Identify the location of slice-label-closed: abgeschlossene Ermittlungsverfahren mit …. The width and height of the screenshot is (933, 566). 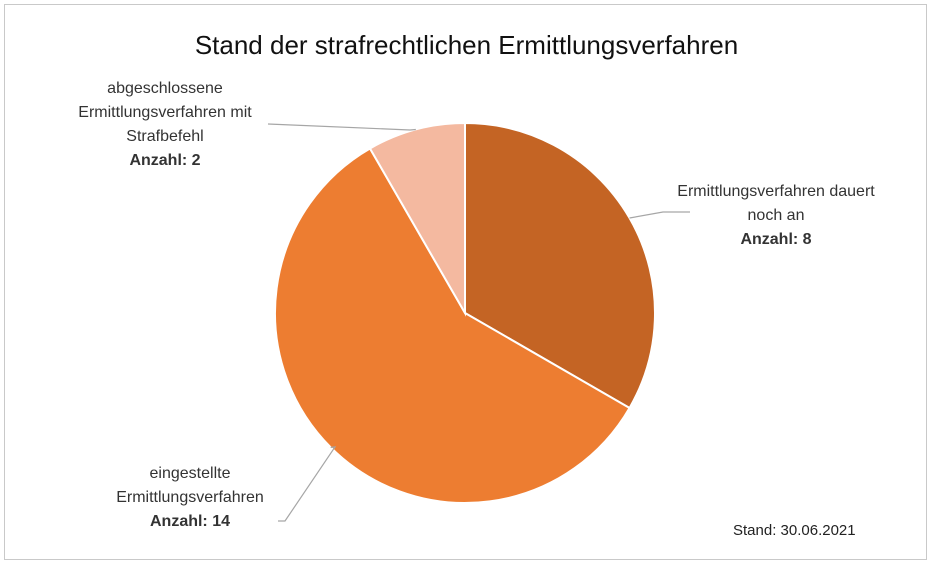
(165, 125).